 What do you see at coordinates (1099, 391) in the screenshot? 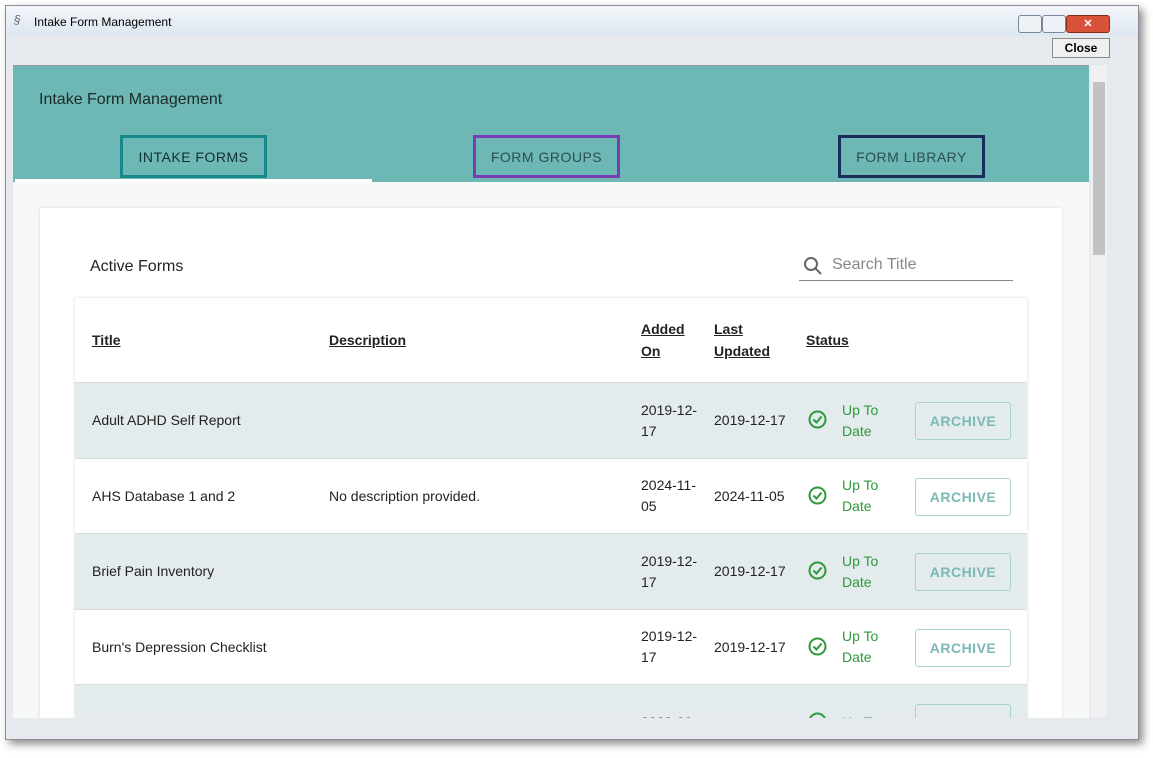
I see `scrollbar` at bounding box center [1099, 391].